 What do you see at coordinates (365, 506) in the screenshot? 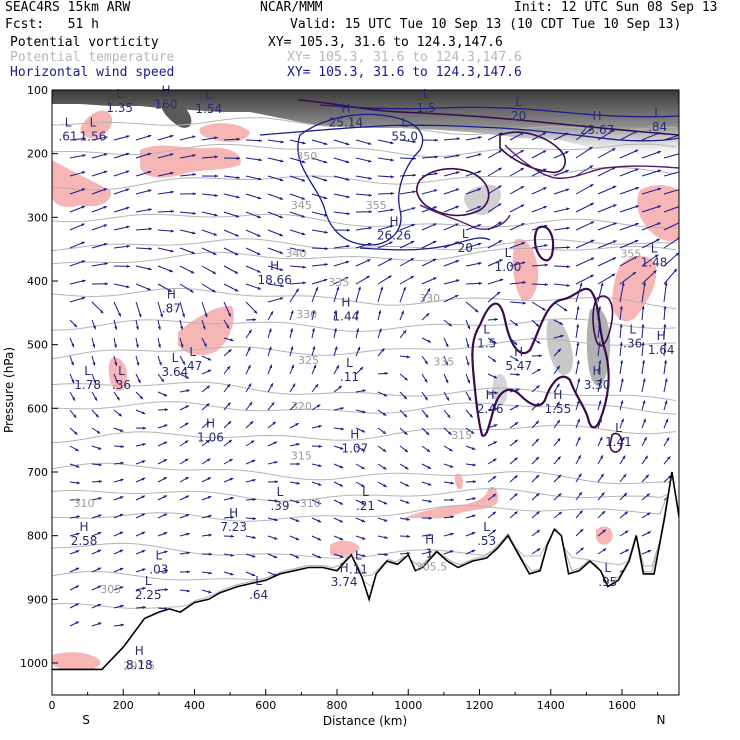
I see `extremum-value: .21` at bounding box center [365, 506].